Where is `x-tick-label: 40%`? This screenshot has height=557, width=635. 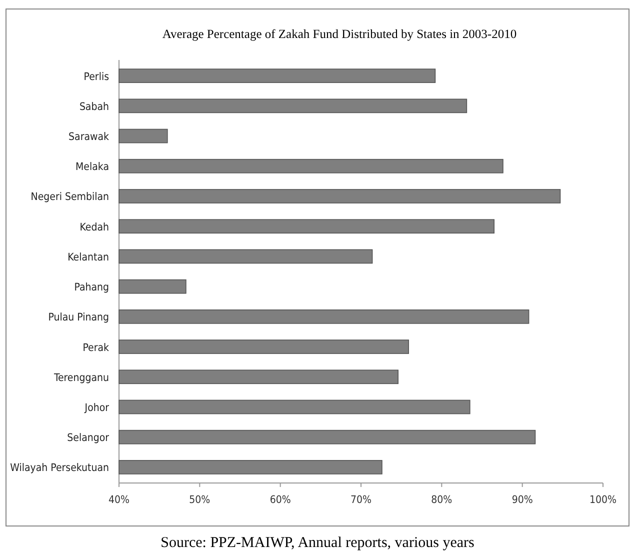
x-tick-label: 40% is located at coordinates (119, 500).